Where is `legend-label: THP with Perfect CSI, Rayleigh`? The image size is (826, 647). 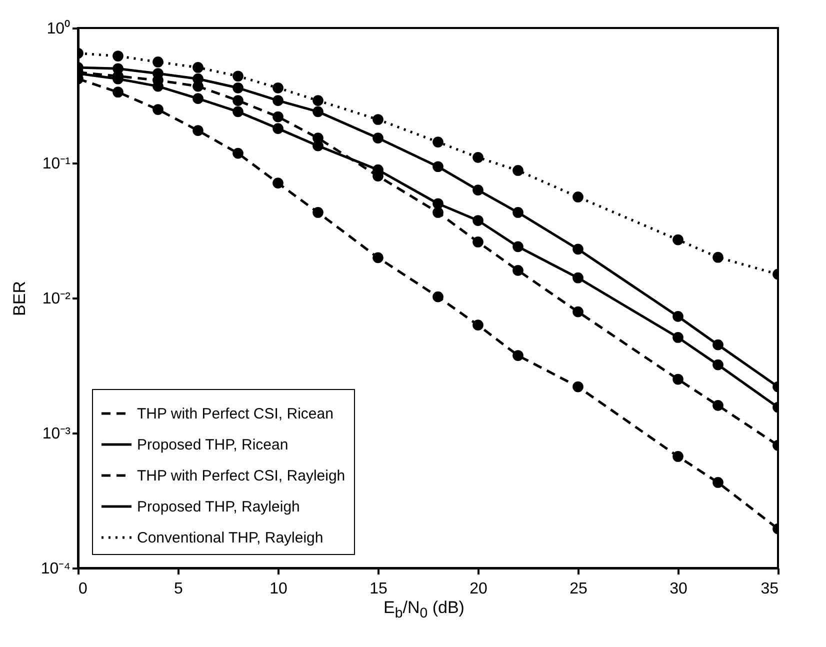 legend-label: THP with Perfect CSI, Rayleigh is located at coordinates (241, 476).